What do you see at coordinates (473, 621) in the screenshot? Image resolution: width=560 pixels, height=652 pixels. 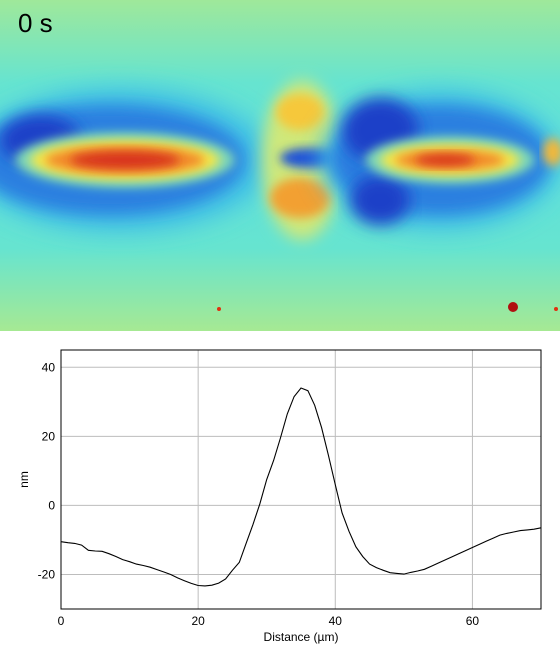 I see `x-tick-label: 60` at bounding box center [473, 621].